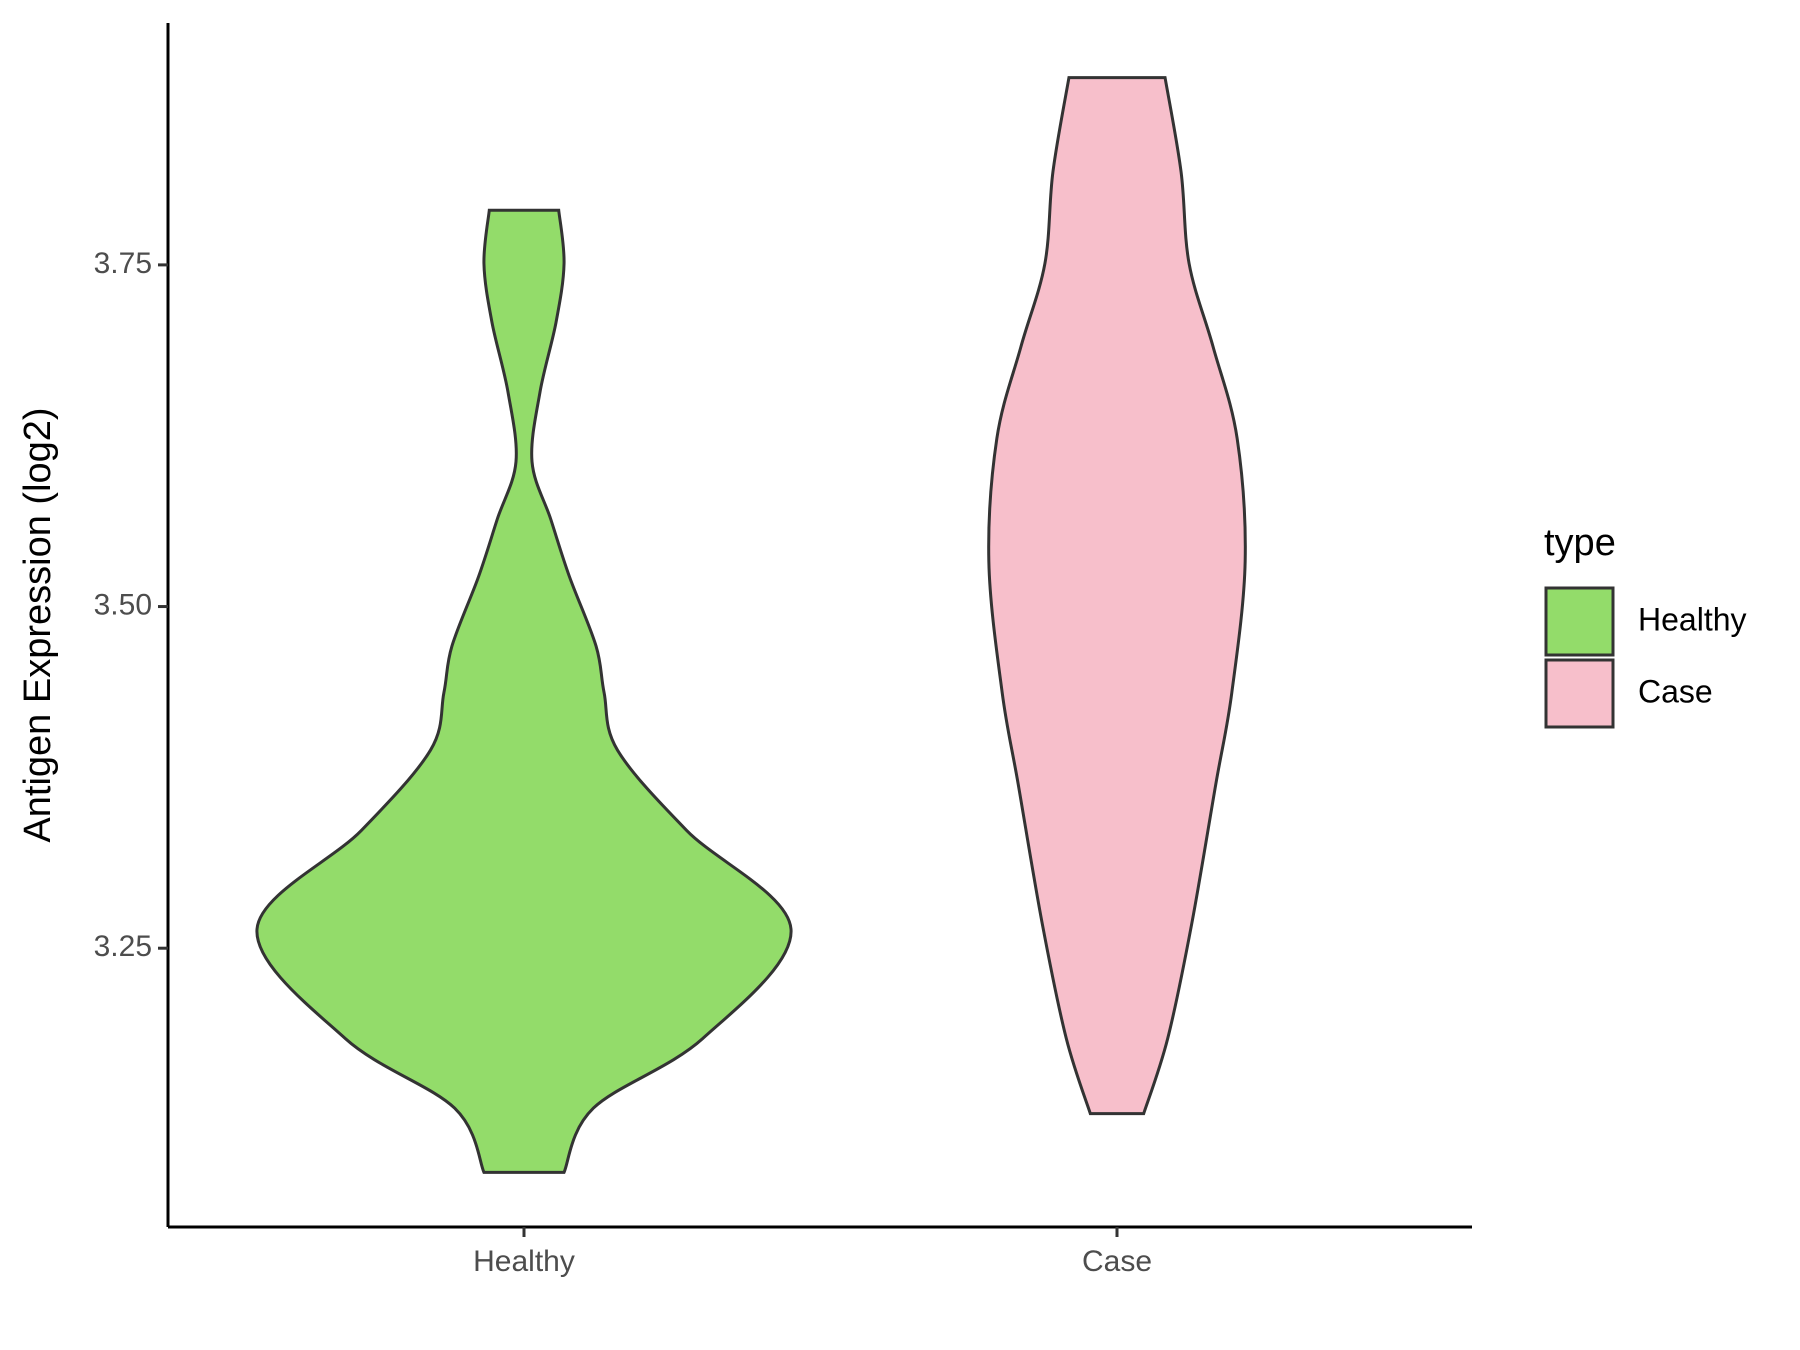 This screenshot has width=1800, height=1350. Describe the element at coordinates (1117, 1261) in the screenshot. I see `x-tick-label: Case` at that location.